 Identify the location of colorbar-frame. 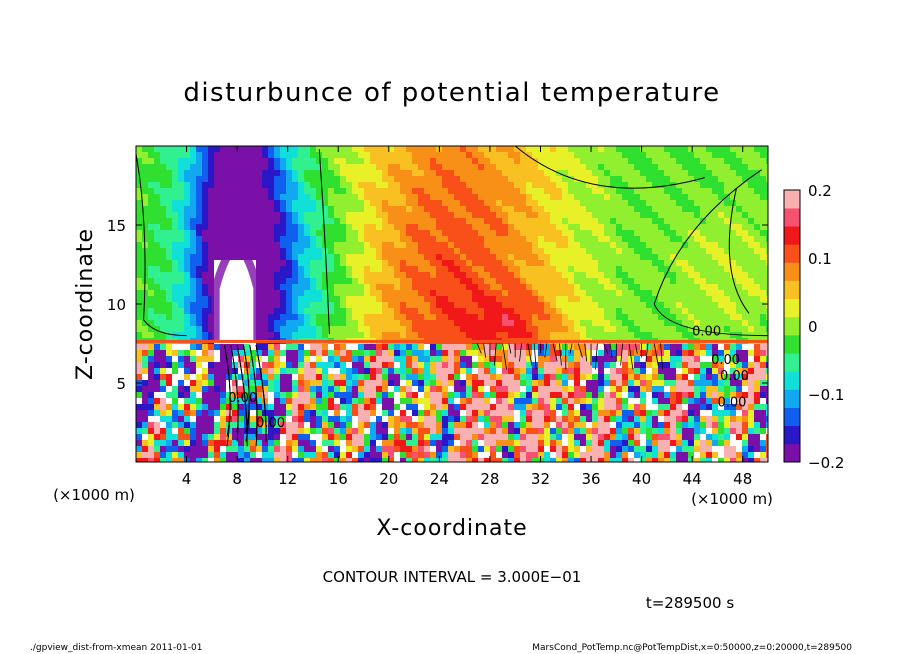
(792, 326).